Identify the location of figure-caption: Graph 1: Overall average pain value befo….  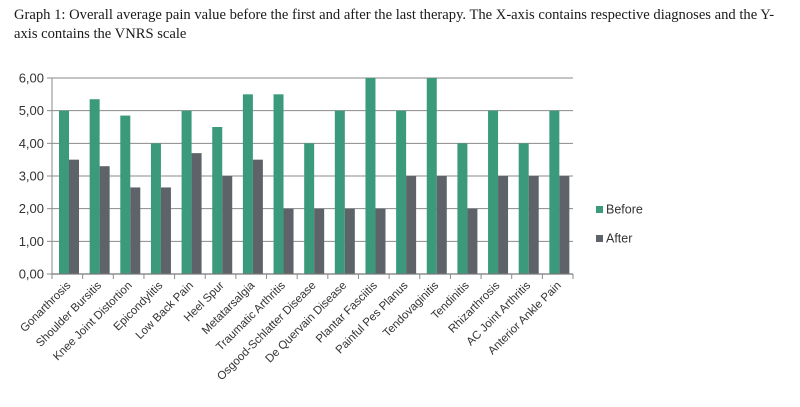
(394, 24).